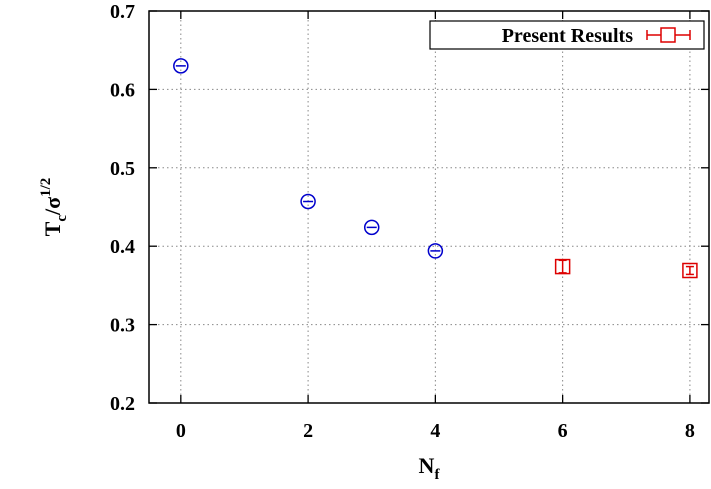 This screenshot has height=489, width=711. Describe the element at coordinates (122, 247) in the screenshot. I see `y-tick-label: 0.4` at that location.